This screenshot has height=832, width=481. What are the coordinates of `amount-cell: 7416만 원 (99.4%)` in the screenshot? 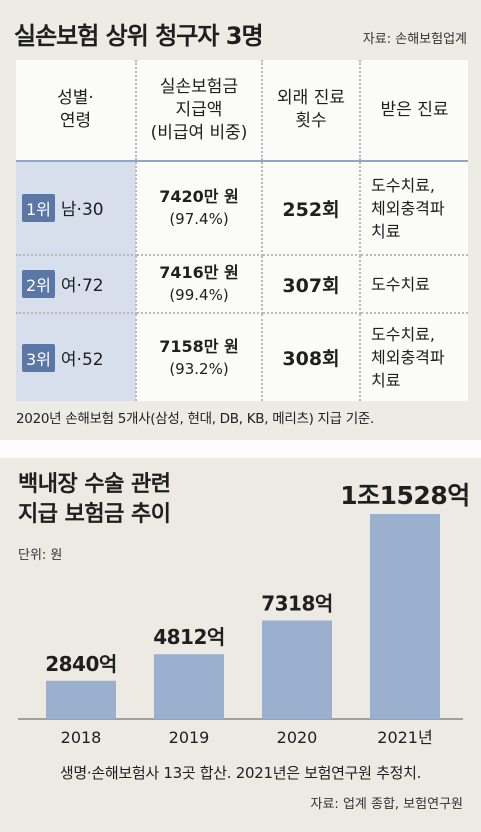 It's located at (199, 284).